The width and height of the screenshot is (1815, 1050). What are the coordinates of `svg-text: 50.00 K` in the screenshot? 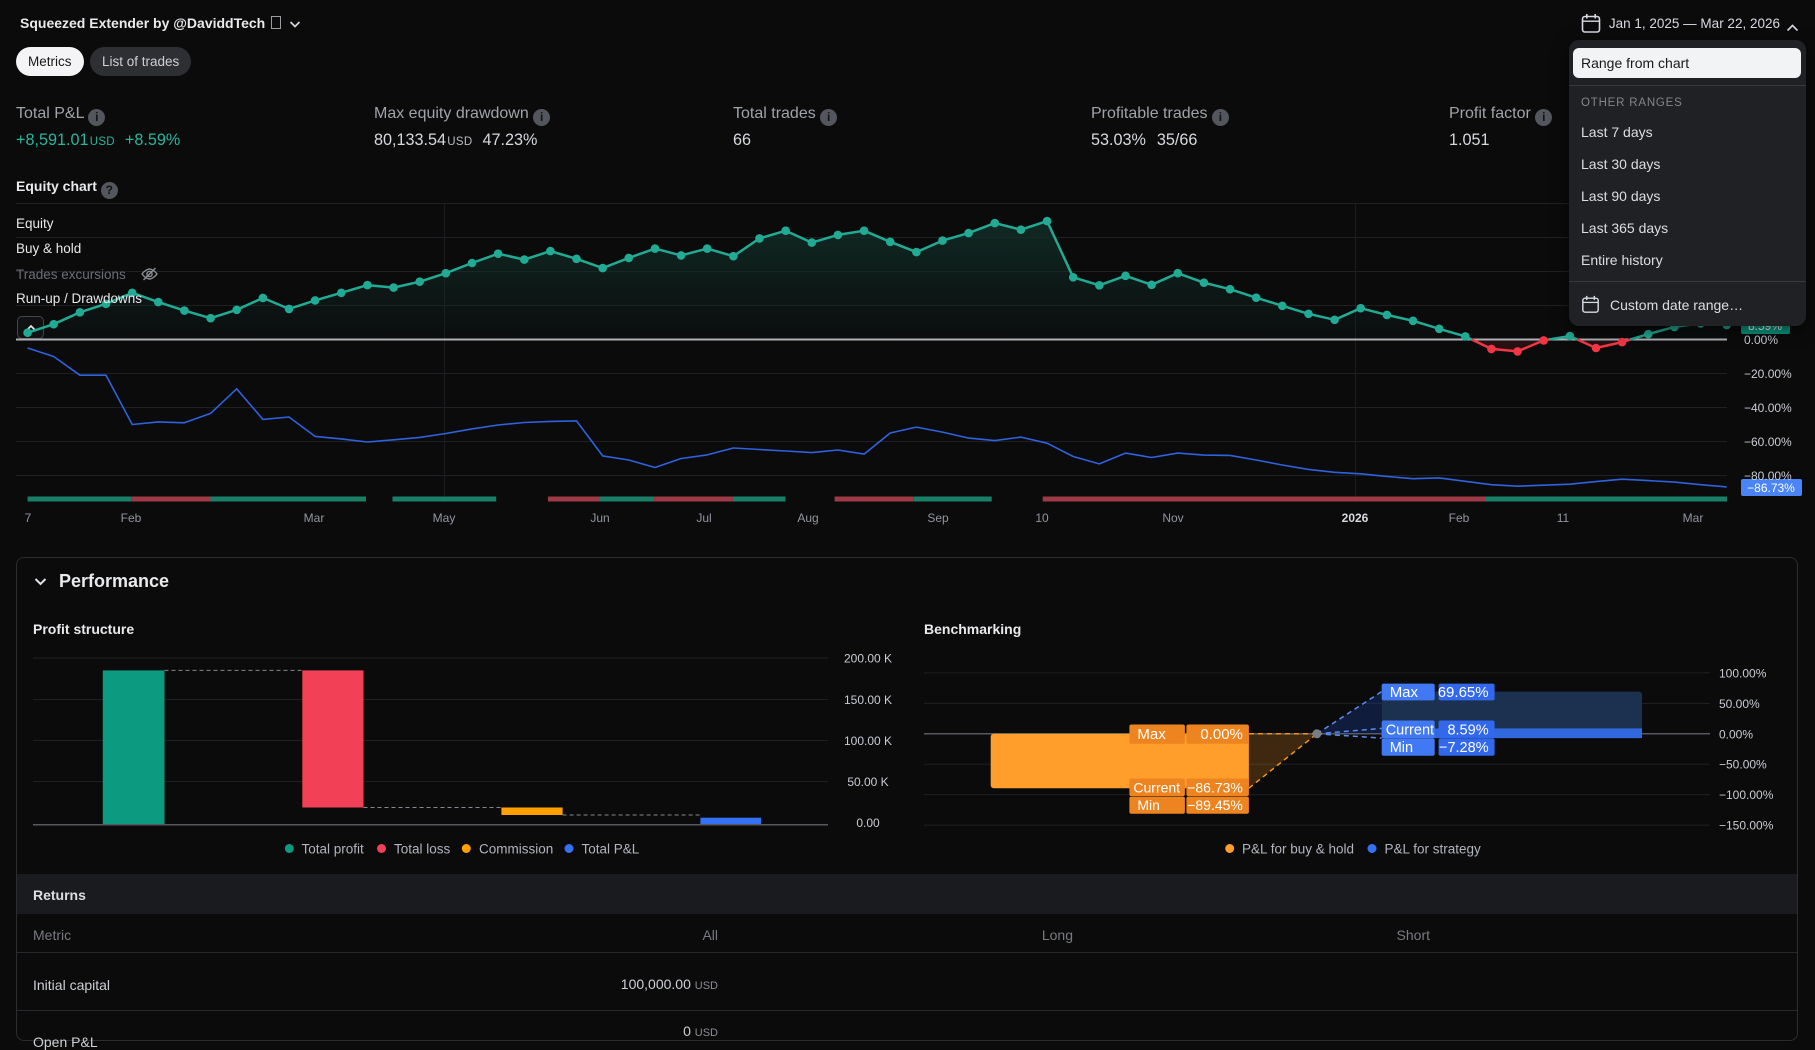 It's located at (867, 782).